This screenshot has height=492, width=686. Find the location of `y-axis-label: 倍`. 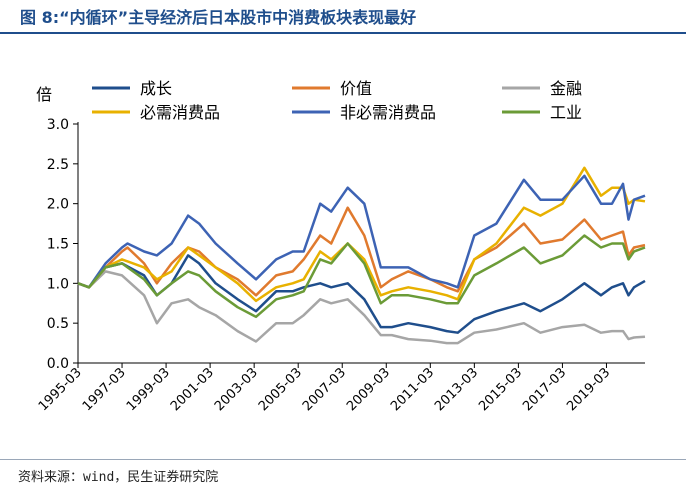

y-axis-label: 倍 is located at coordinates (44, 94).